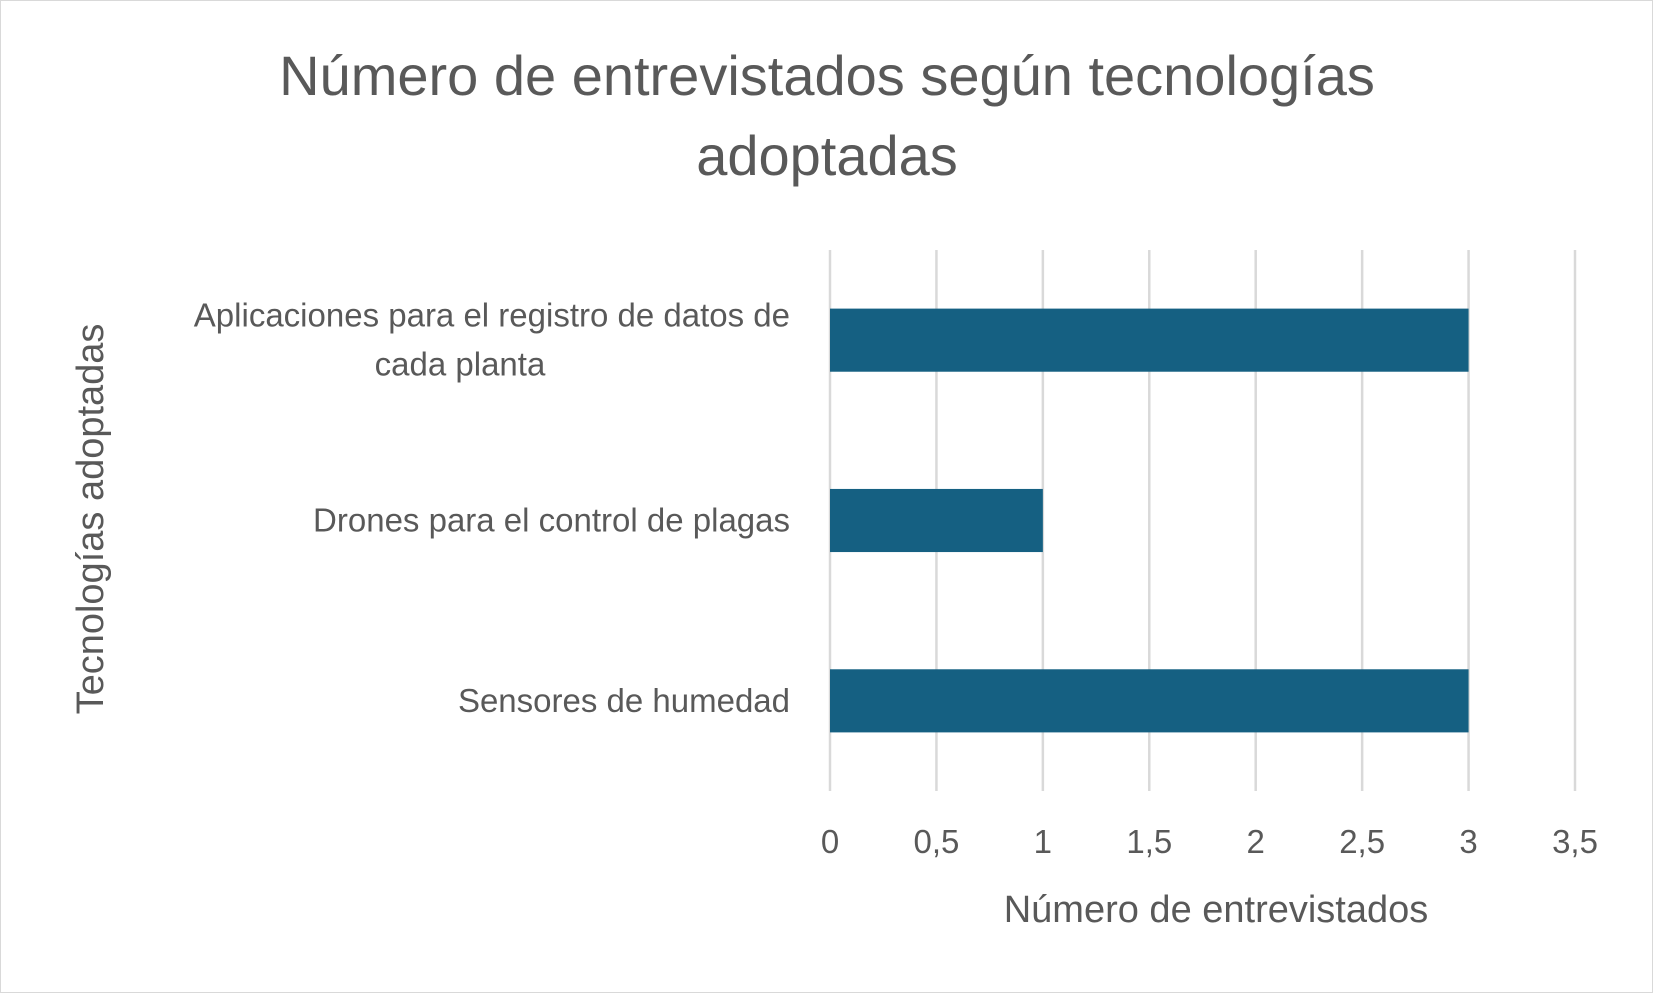 The image size is (1653, 994). What do you see at coordinates (1149, 841) in the screenshot?
I see `x-tick-label-3: 1,5` at bounding box center [1149, 841].